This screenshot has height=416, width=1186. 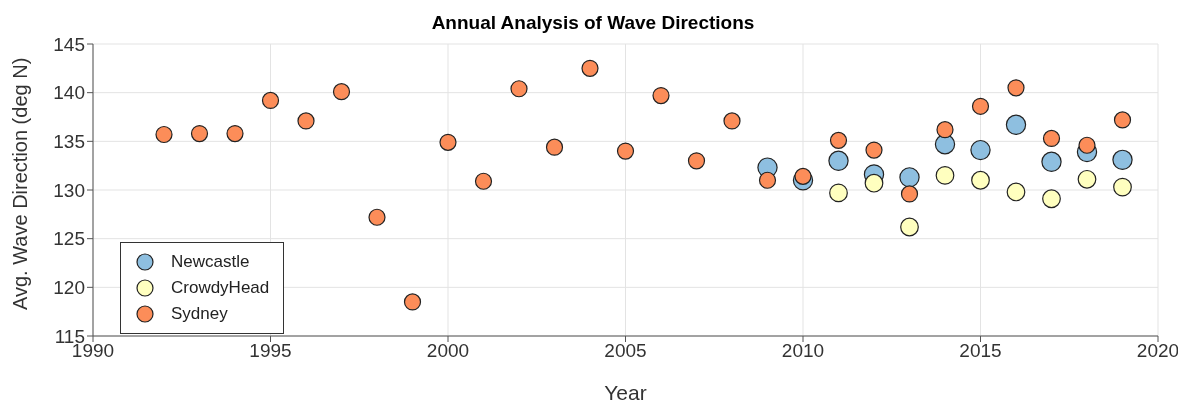 What do you see at coordinates (69, 190) in the screenshot?
I see `y-tick-label: 130` at bounding box center [69, 190].